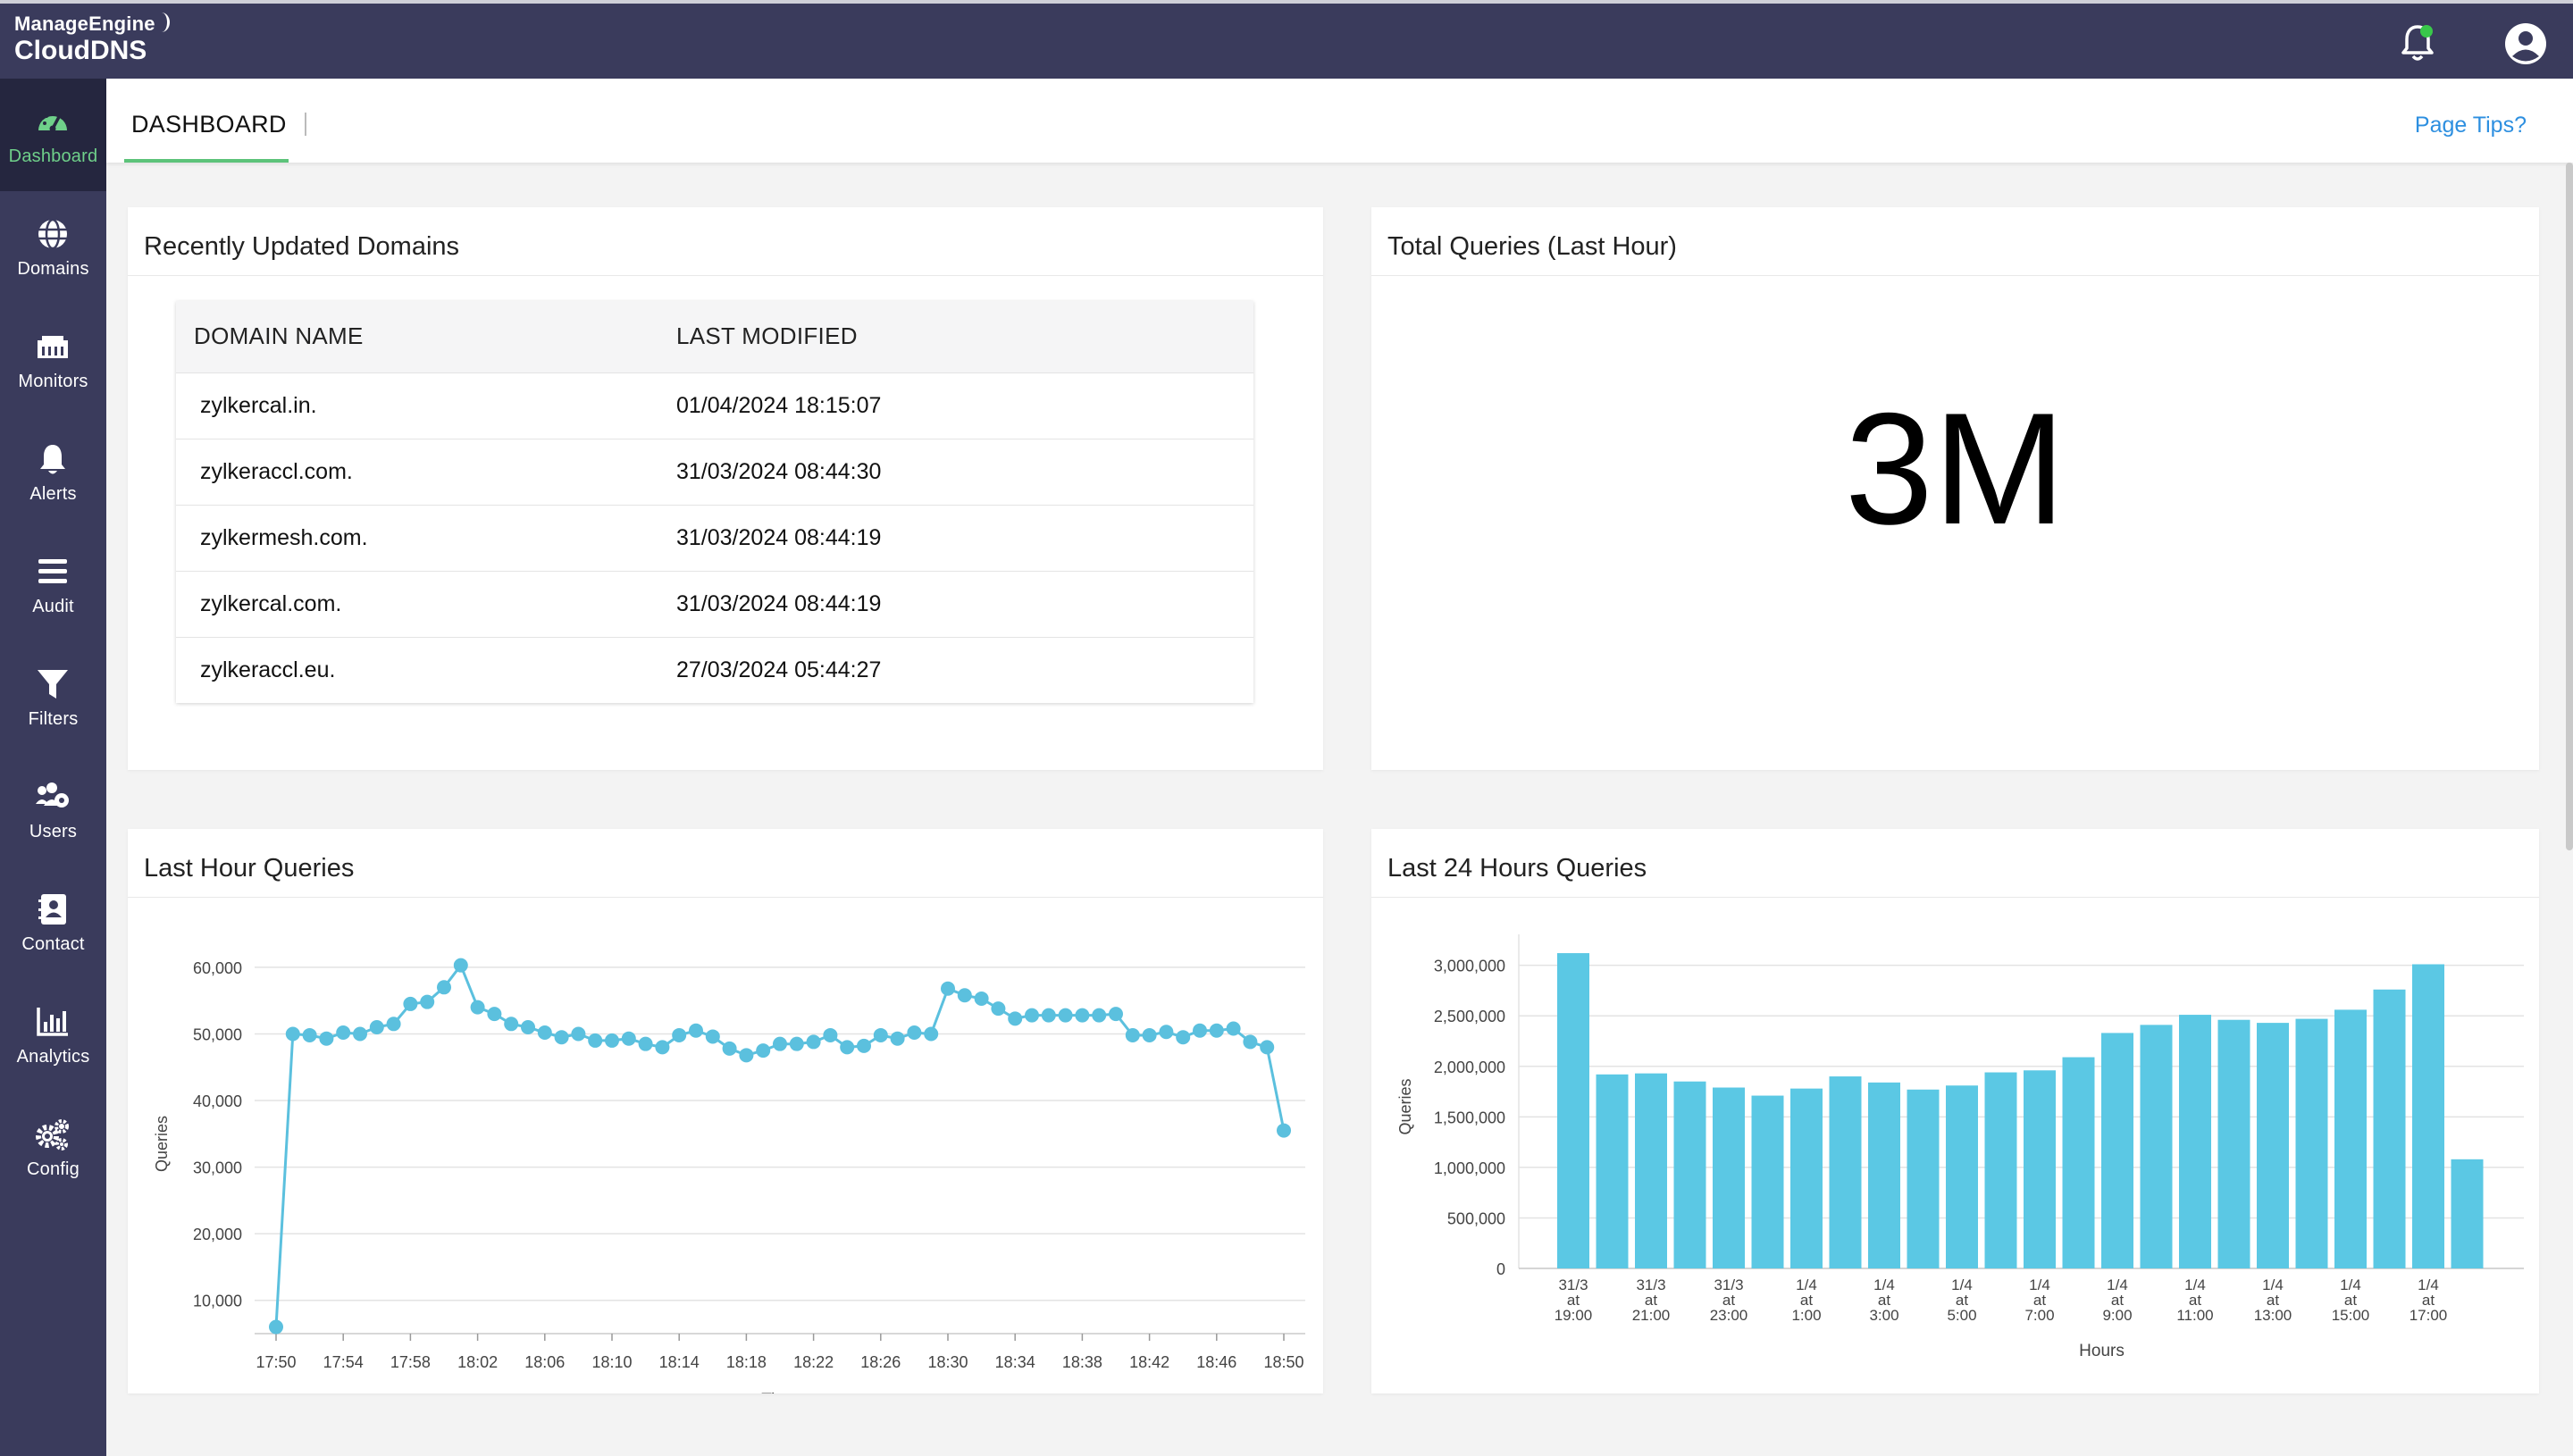  I want to click on sidebar-item-label: Alerts, so click(53, 494).